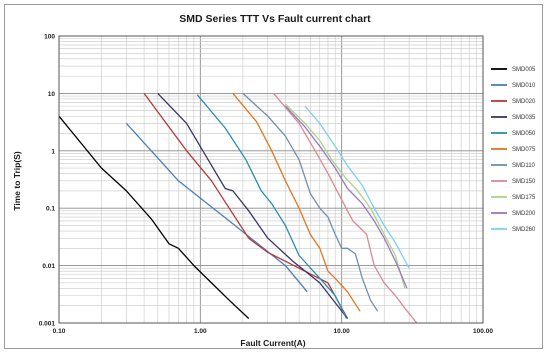 This screenshot has width=547, height=352. What do you see at coordinates (50, 209) in the screenshot?
I see `y-tick-label: 0.1` at bounding box center [50, 209].